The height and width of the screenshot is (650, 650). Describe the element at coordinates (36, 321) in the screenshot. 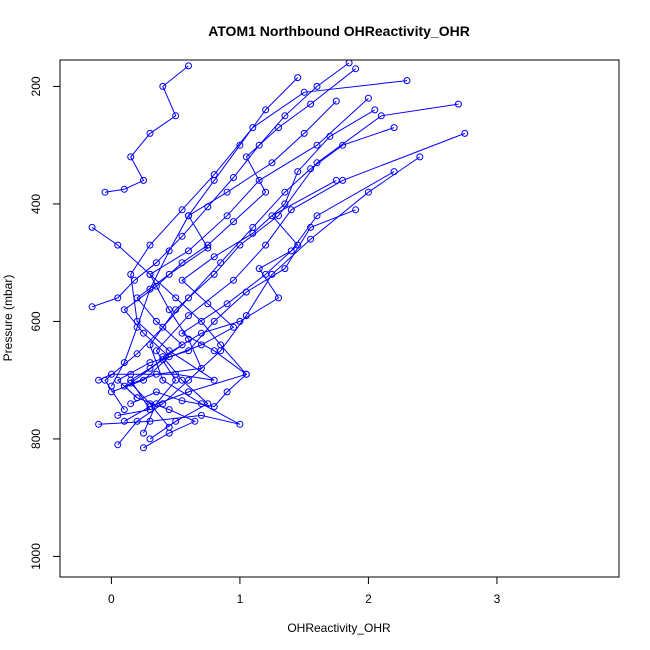

I see `y-tick-label: 600` at that location.